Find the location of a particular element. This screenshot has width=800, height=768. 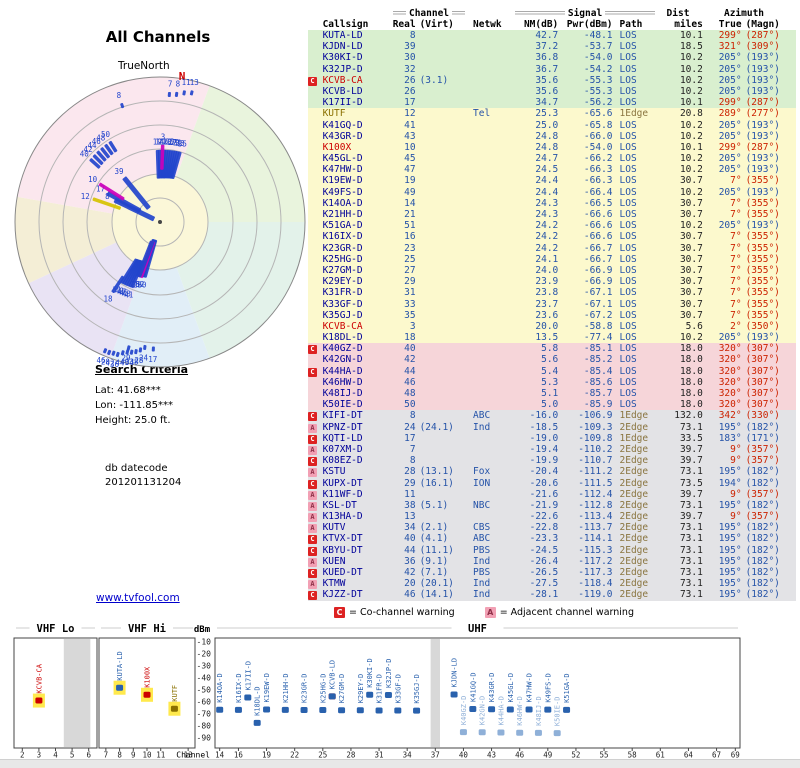

callsign-link: K27GM-D is located at coordinates (342, 270).